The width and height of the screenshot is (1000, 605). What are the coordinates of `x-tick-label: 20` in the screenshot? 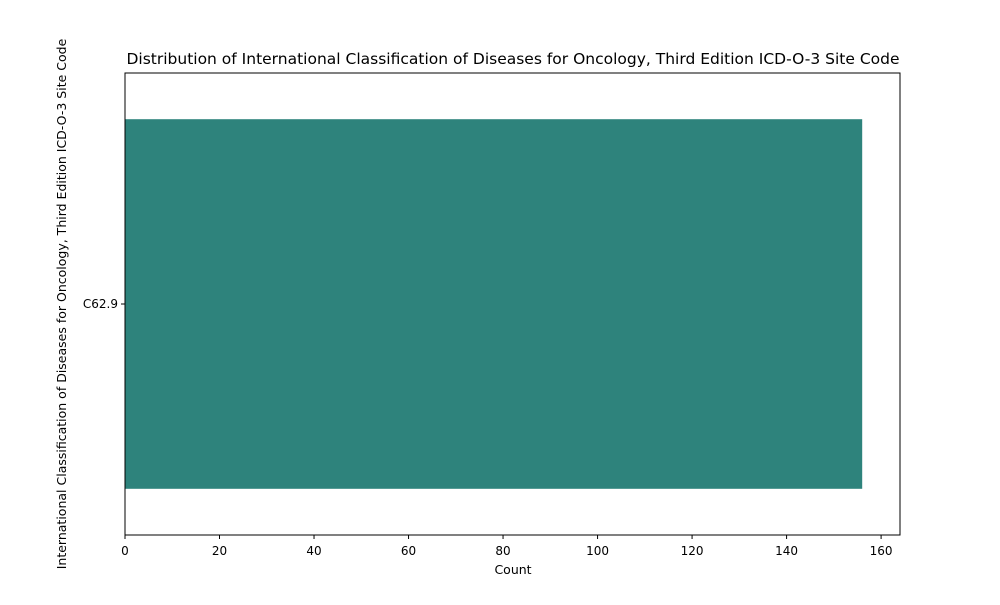 It's located at (219, 551).